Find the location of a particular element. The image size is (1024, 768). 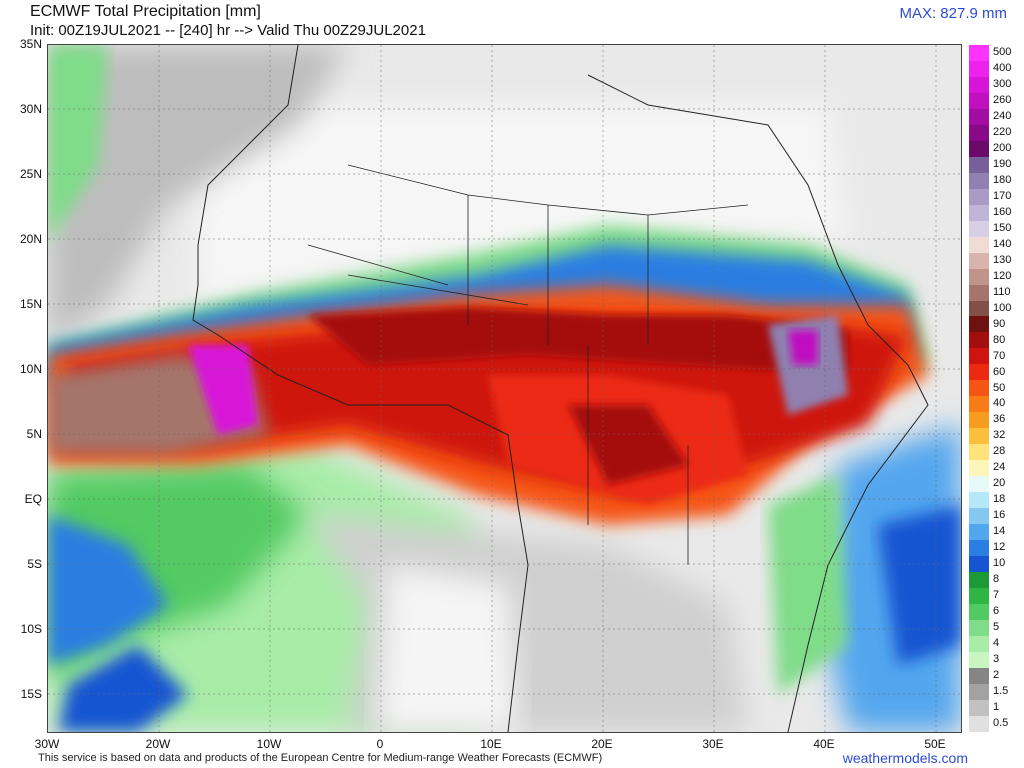

brand-link: weathermodels.com is located at coordinates (905, 758).